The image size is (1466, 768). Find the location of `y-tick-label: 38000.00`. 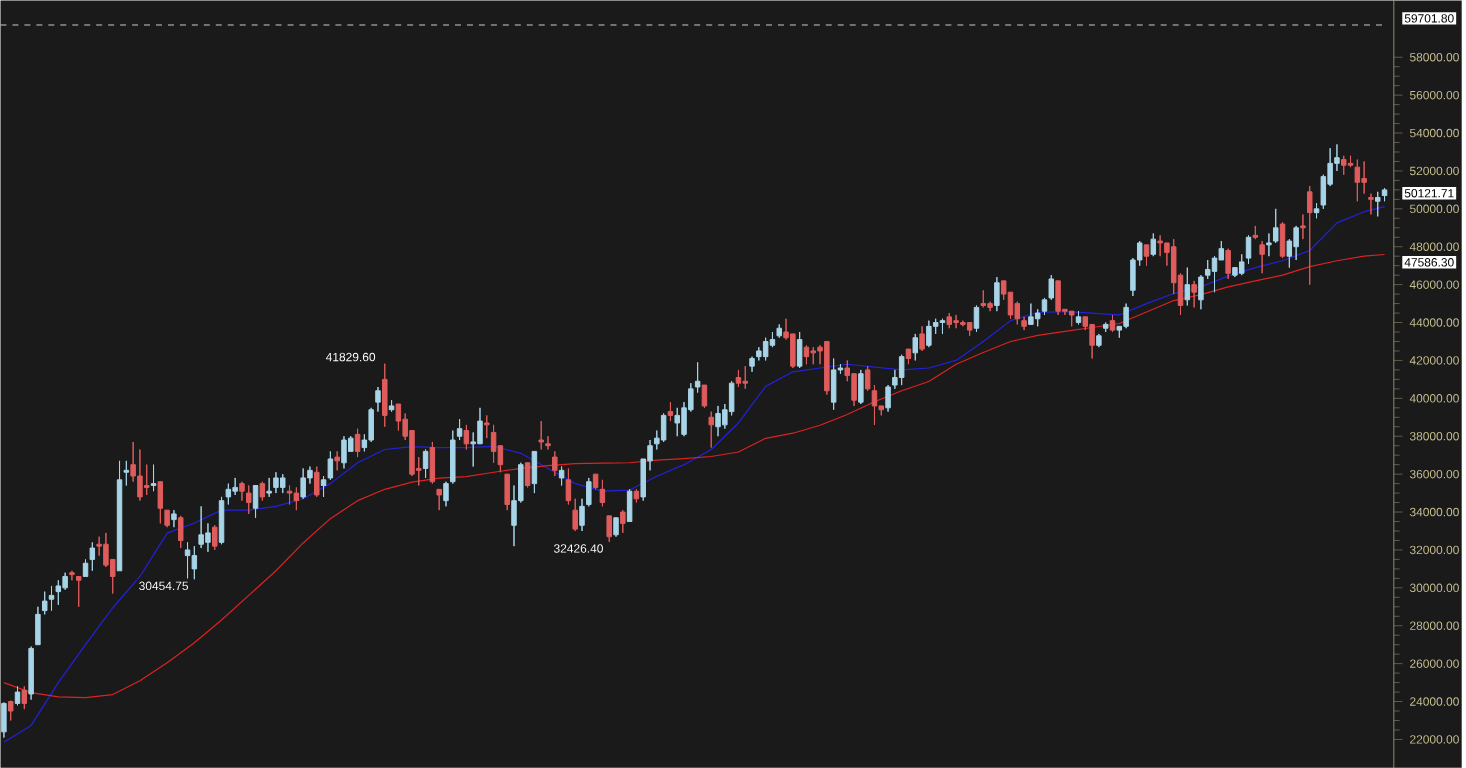

y-tick-label: 38000.00 is located at coordinates (1434, 436).